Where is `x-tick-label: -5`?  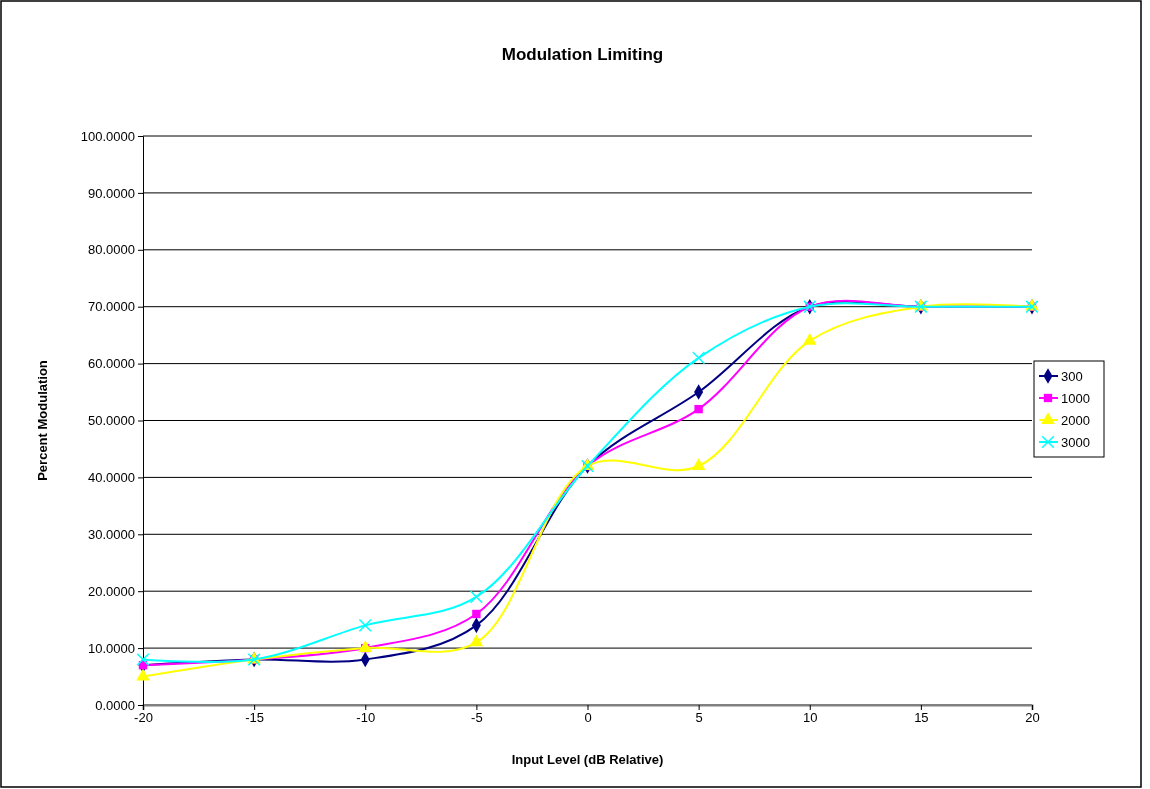 x-tick-label: -5 is located at coordinates (477, 718).